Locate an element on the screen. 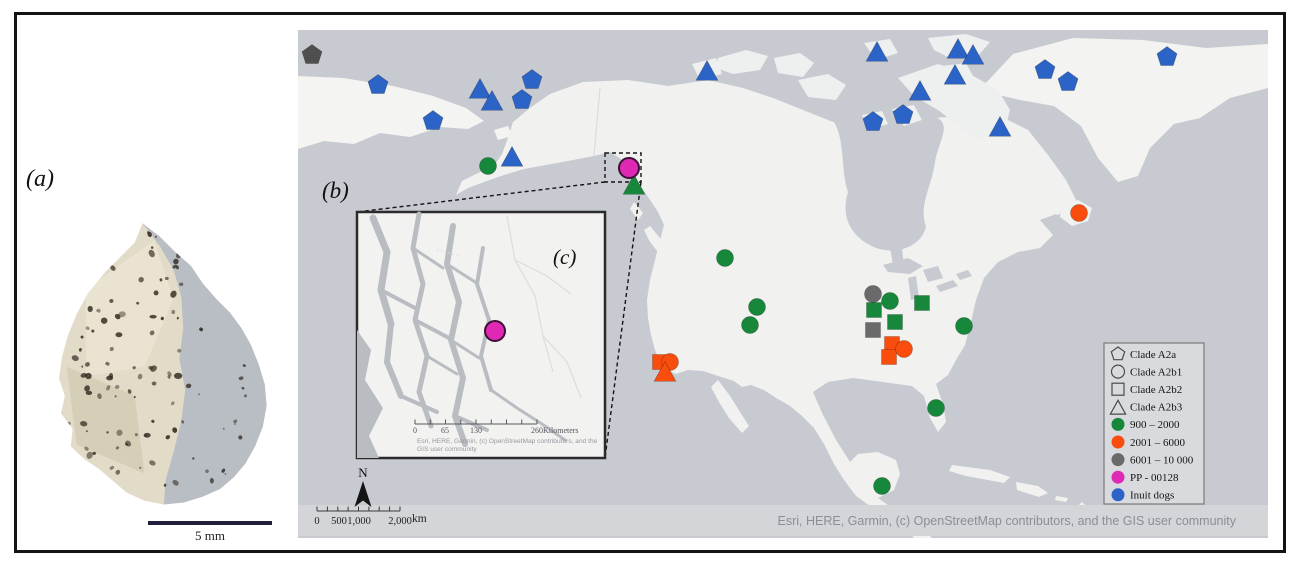 The width and height of the screenshot is (1300, 578). main-scale-unit: km is located at coordinates (419, 519).